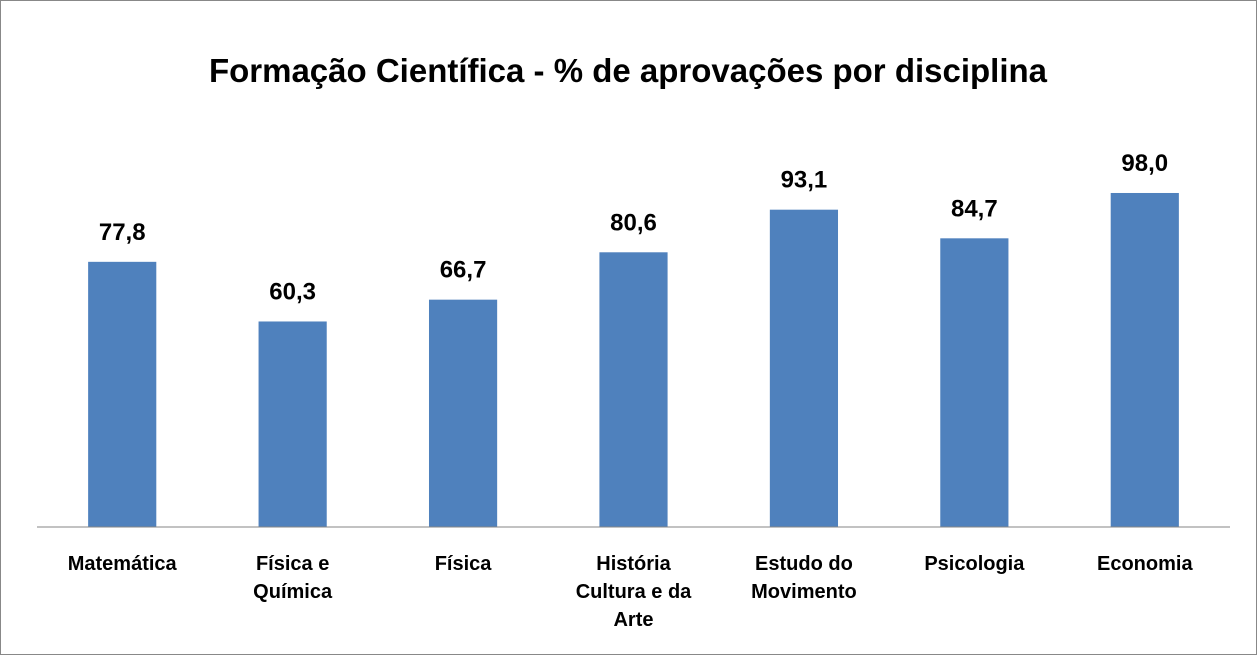 This screenshot has height=655, width=1257. Describe the element at coordinates (463, 564) in the screenshot. I see `x-tick-label: Física` at that location.